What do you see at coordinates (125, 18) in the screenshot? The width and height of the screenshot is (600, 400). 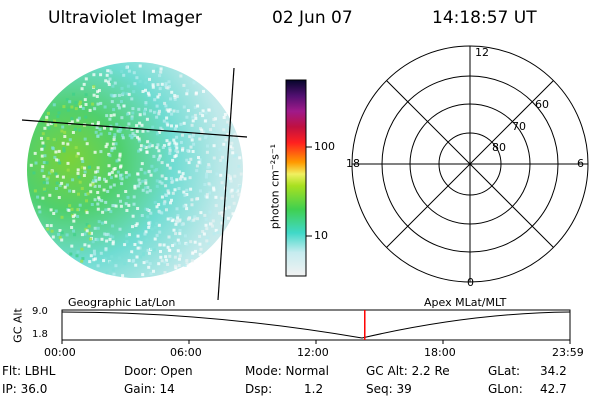 I see `instrument-title: Ultraviolet Imager` at bounding box center [125, 18].